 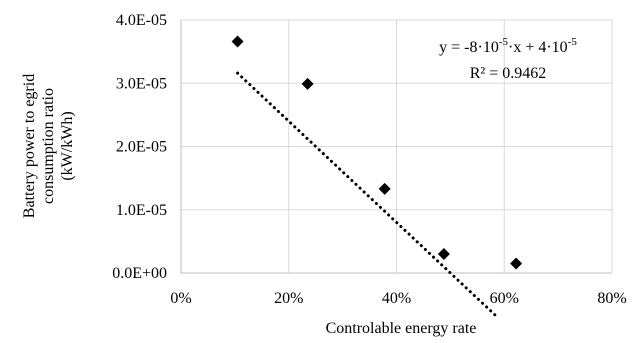 I want to click on r-squared-label: R² = 0.9462, so click(x=508, y=73).